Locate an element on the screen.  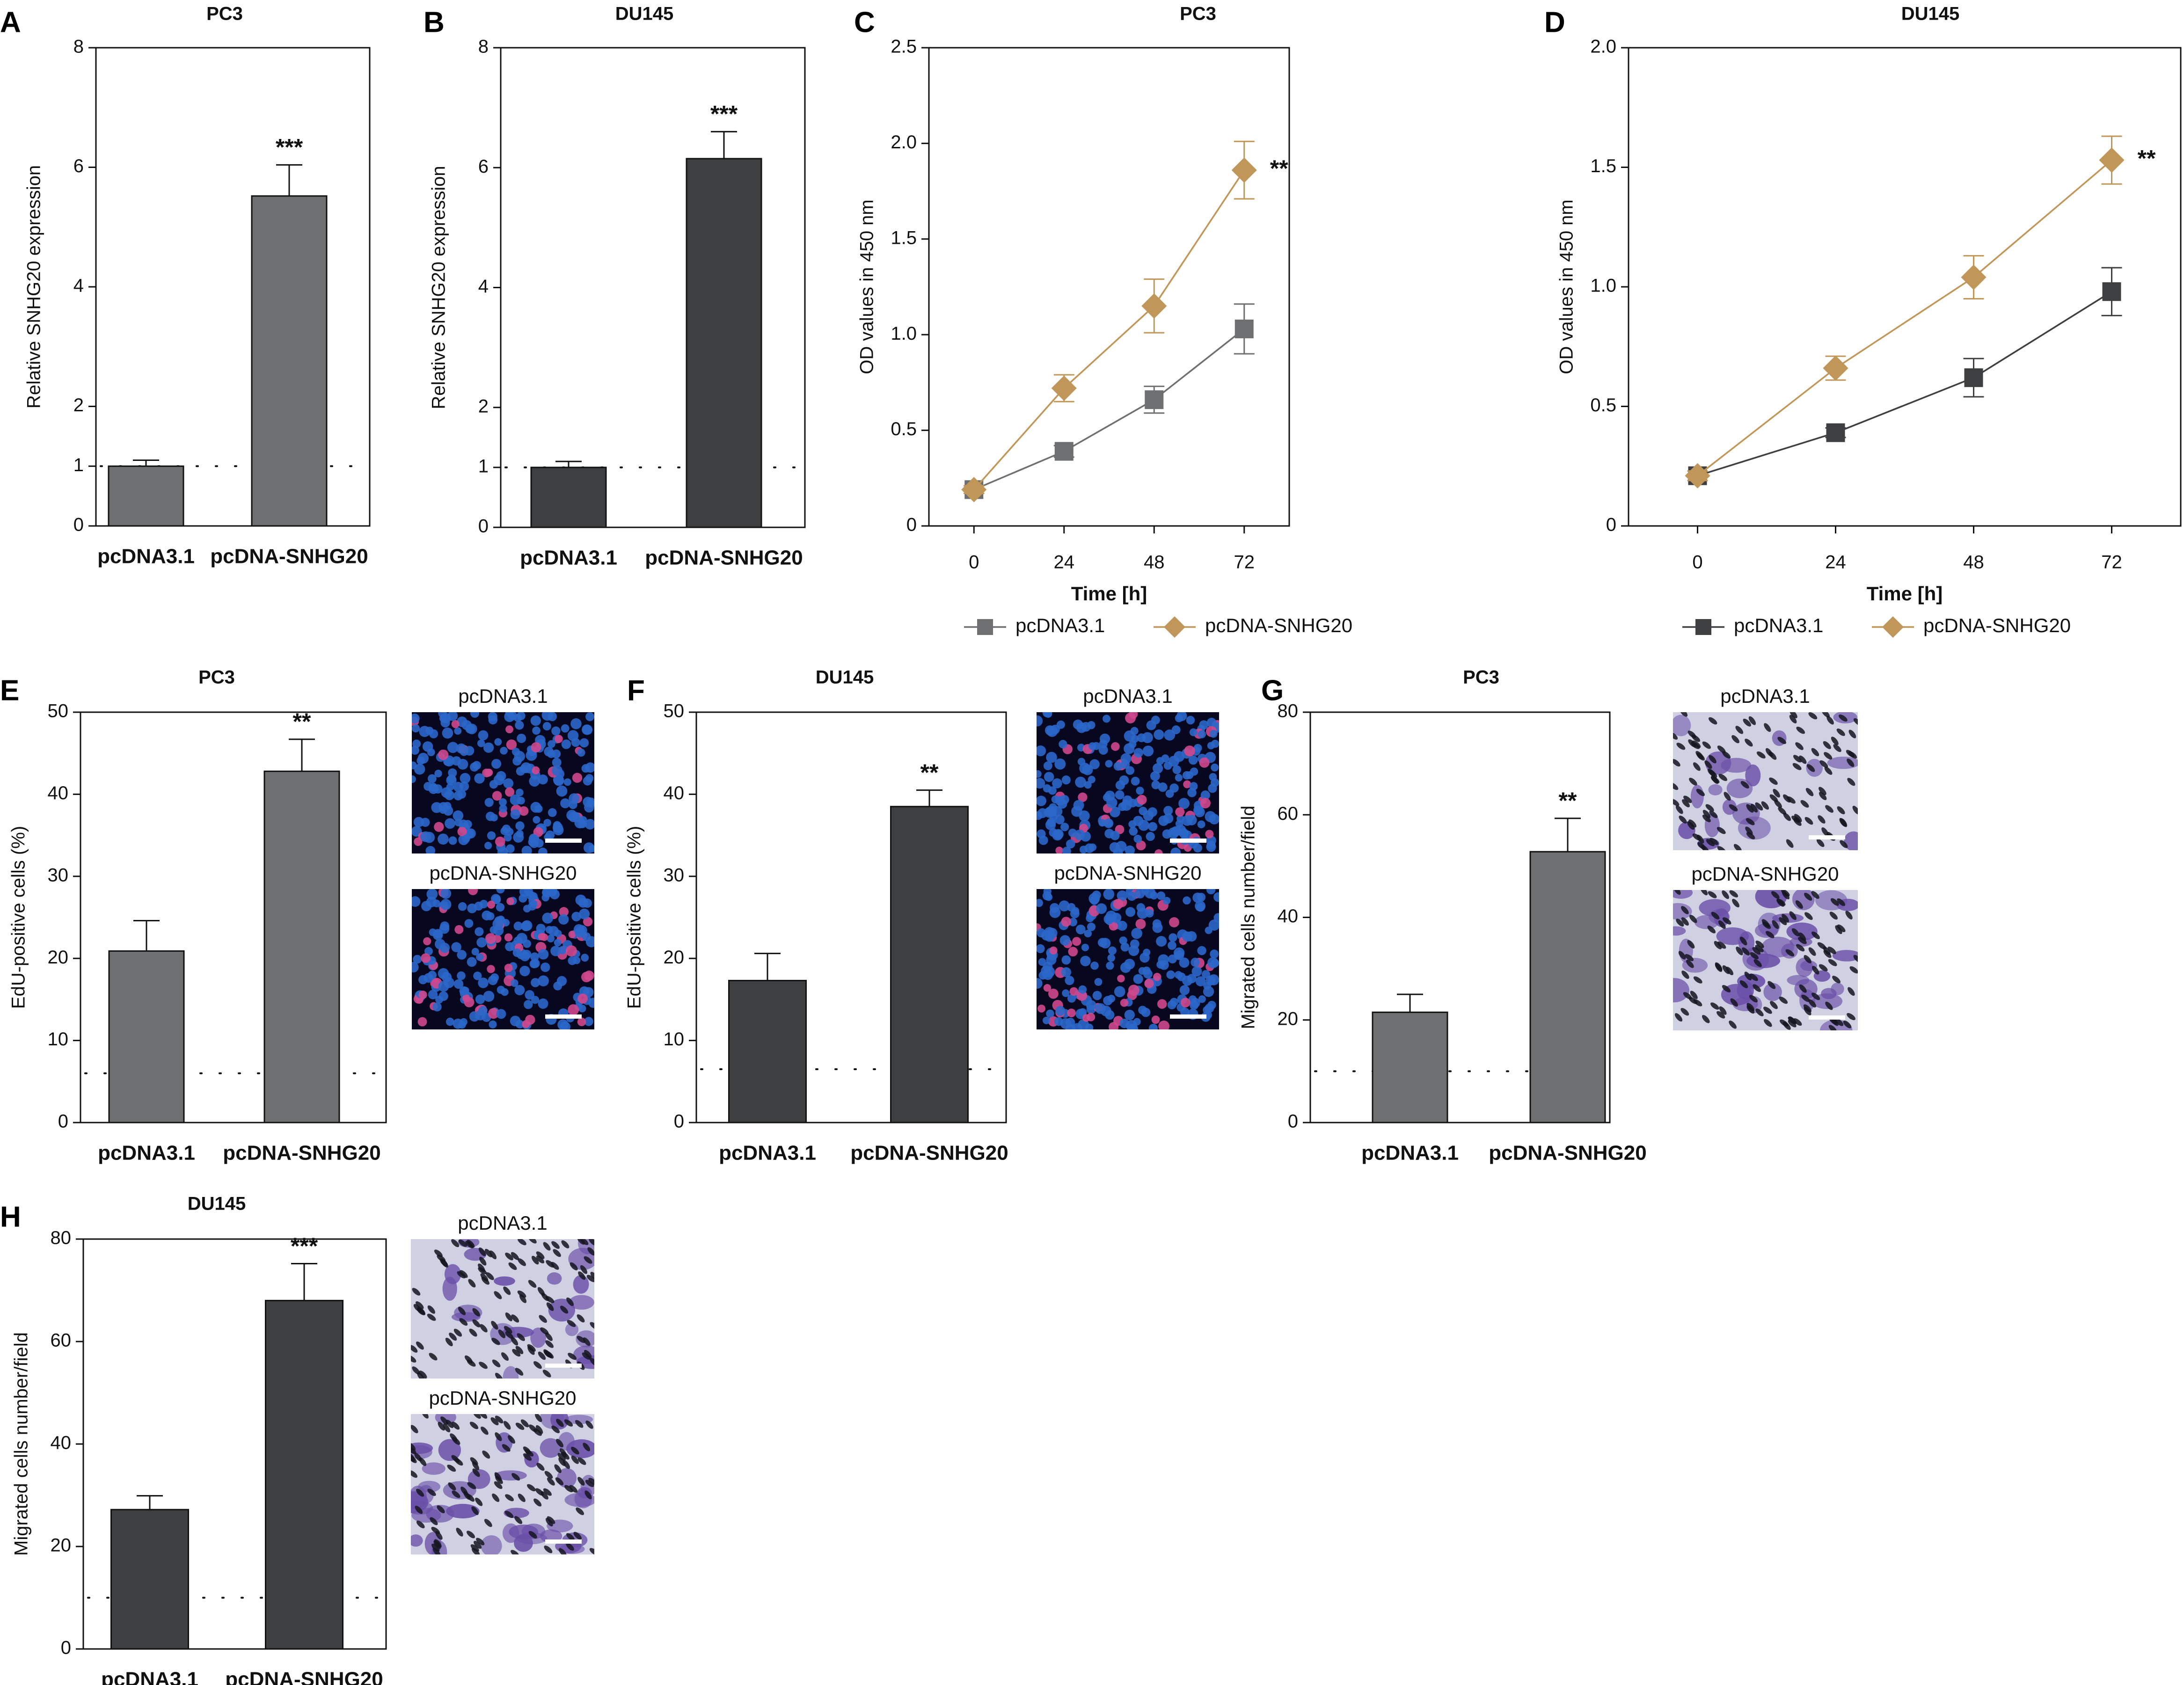
data-point is located at coordinates (2111, 291).